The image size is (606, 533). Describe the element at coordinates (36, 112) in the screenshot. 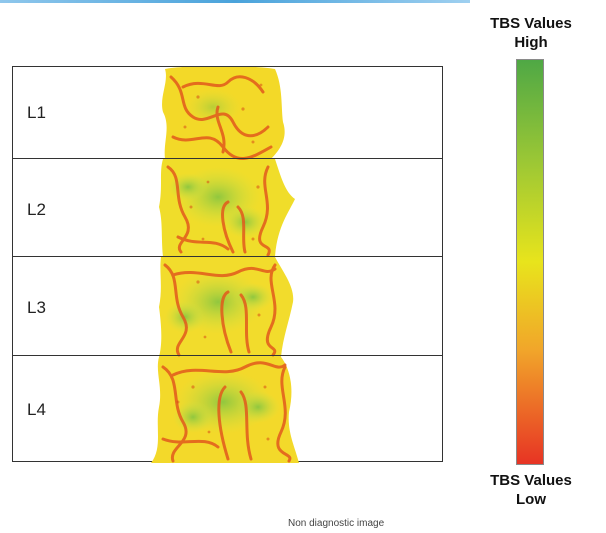

I see `vertebra-label-l1: L1` at that location.